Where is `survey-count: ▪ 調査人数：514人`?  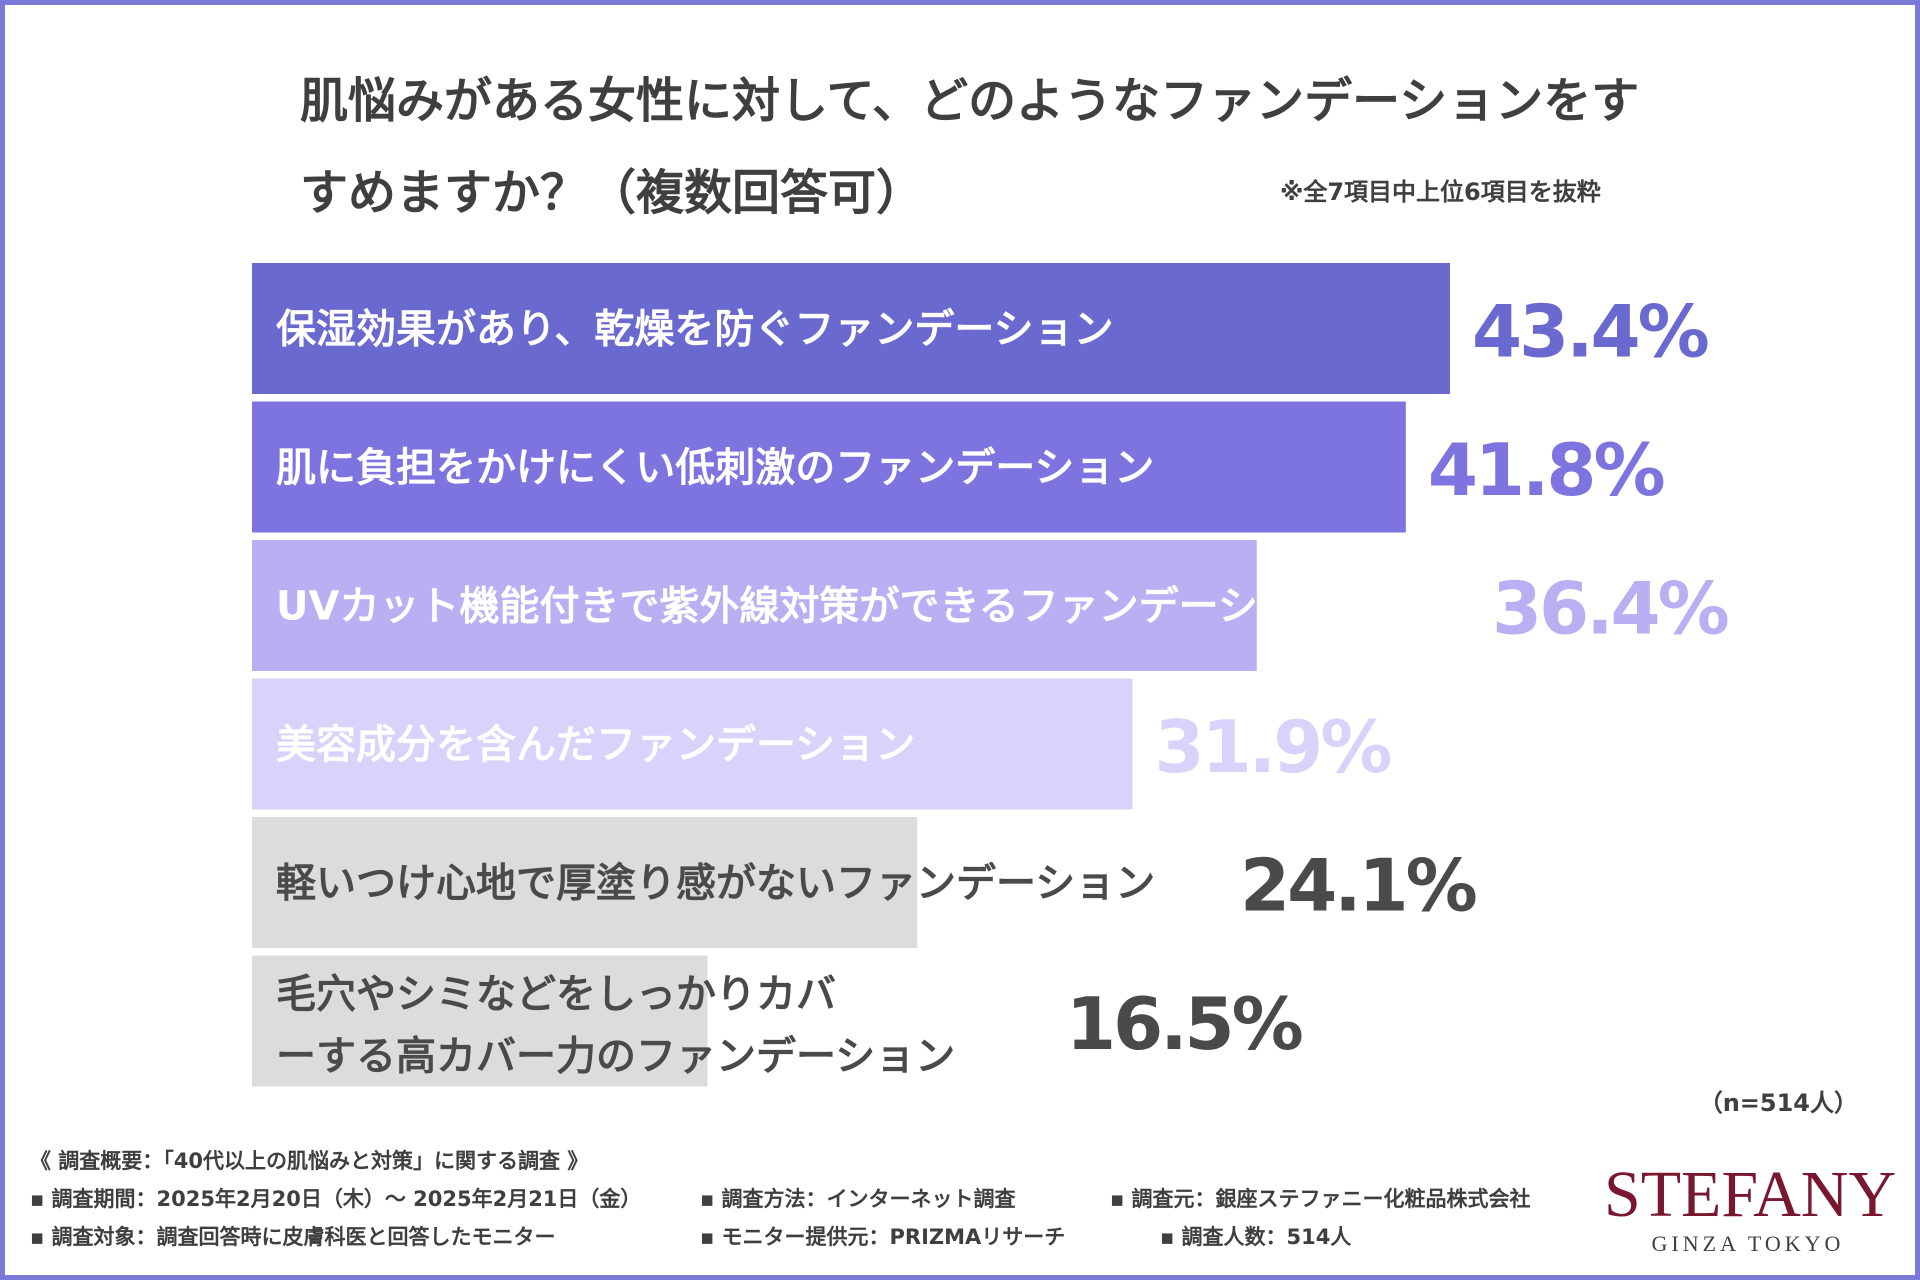 survey-count: ▪ 調査人数：514人 is located at coordinates (1256, 1237).